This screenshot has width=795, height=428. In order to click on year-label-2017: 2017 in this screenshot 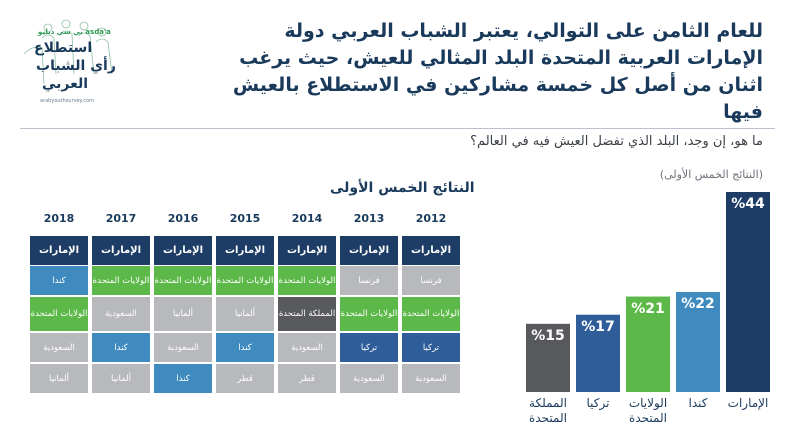, I will do `click(121, 218)`.